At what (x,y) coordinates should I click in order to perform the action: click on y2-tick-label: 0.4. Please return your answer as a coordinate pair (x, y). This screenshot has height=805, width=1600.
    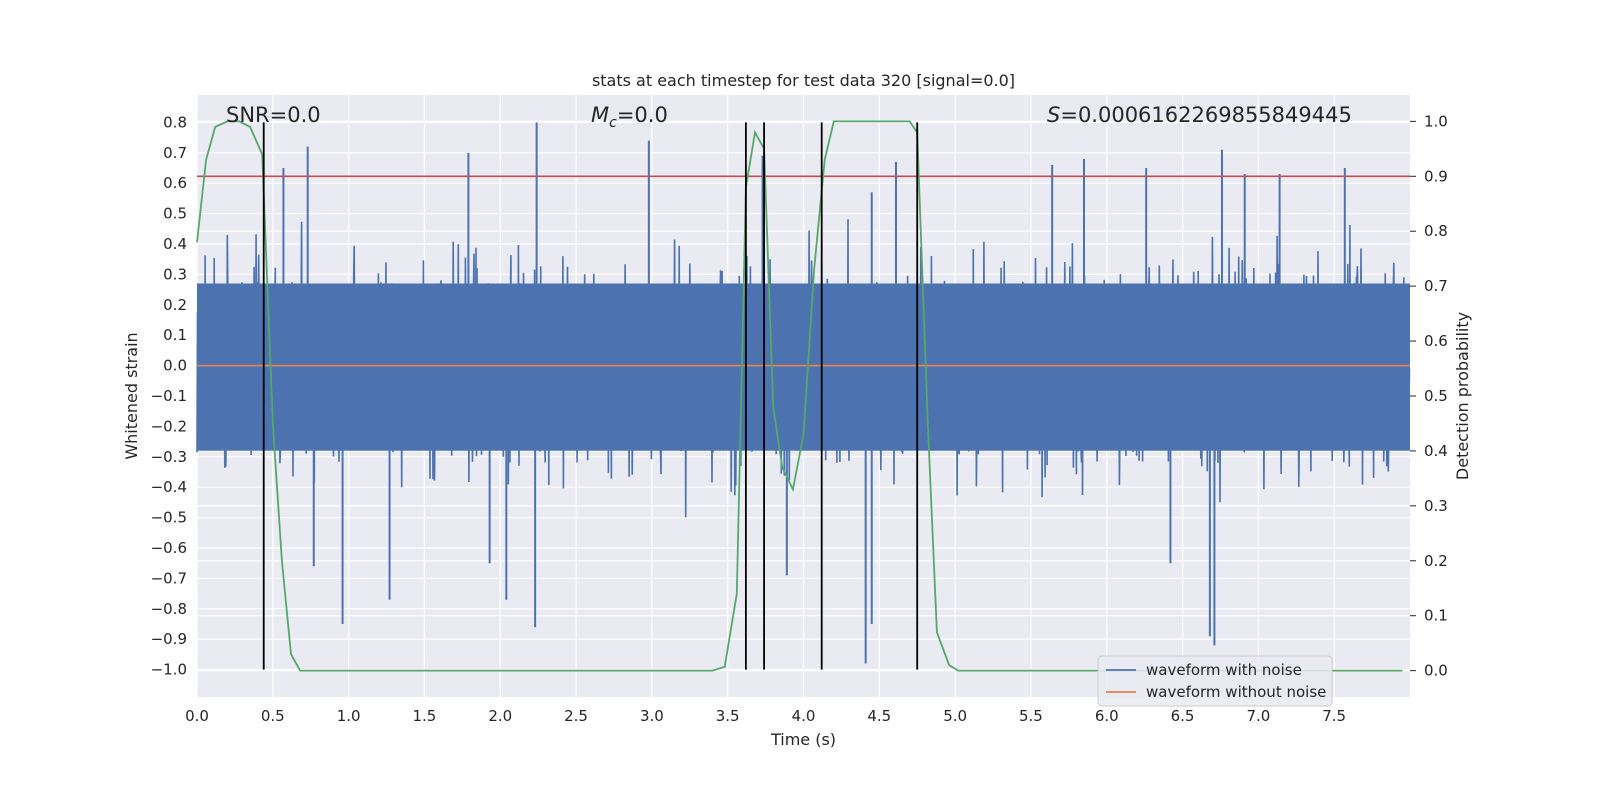
    Looking at the image, I should click on (1436, 451).